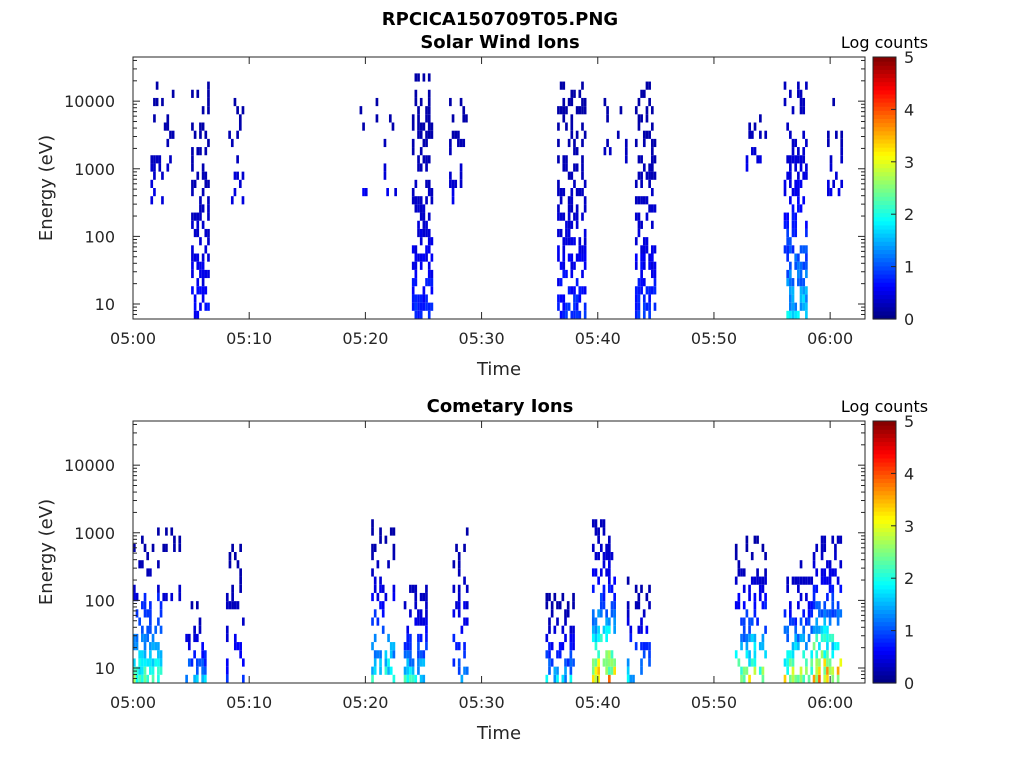 Image resolution: width=1024 pixels, height=768 pixels. I want to click on y-tick-label: 1000, so click(94, 533).